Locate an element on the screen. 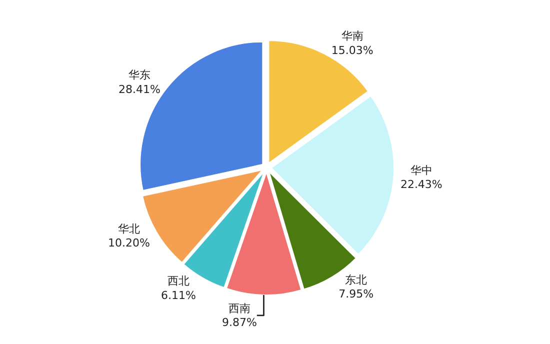  data-label: 22.43% is located at coordinates (421, 185).